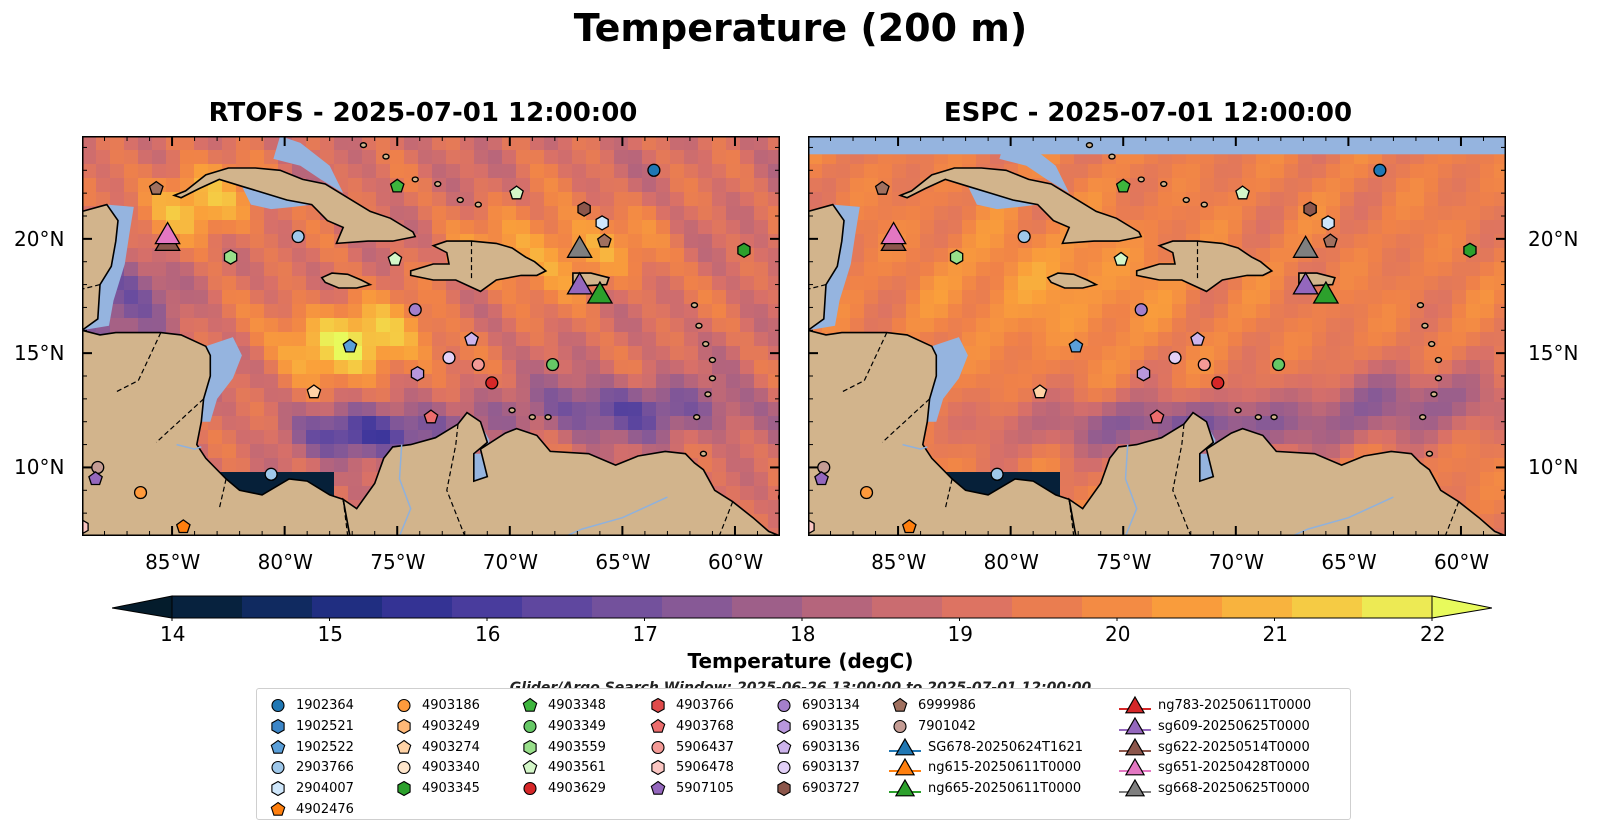 Image resolution: width=1601 pixels, height=829 pixels. Describe the element at coordinates (1214, 726) in the screenshot. I see `legend-item: sg609-20250625T0000` at that location.